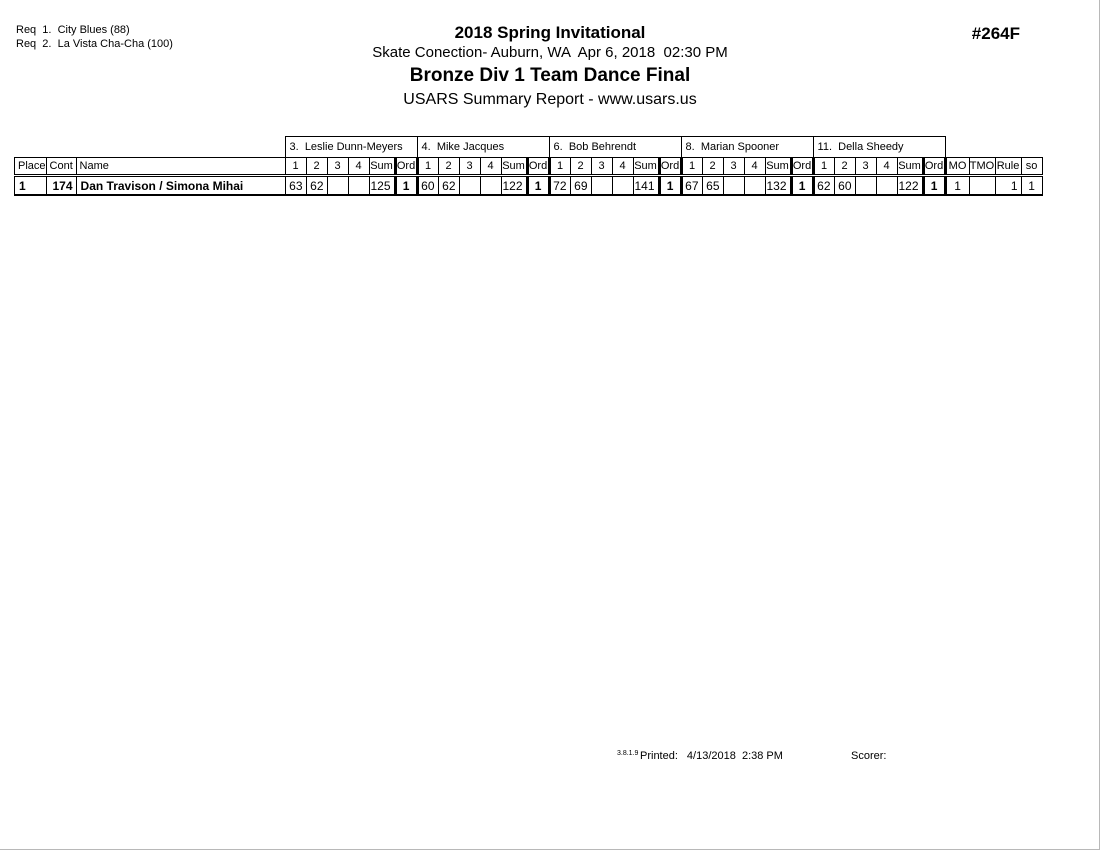 This screenshot has height=850, width=1100. What do you see at coordinates (957, 167) in the screenshot?
I see `col-header-mo: MO` at bounding box center [957, 167].